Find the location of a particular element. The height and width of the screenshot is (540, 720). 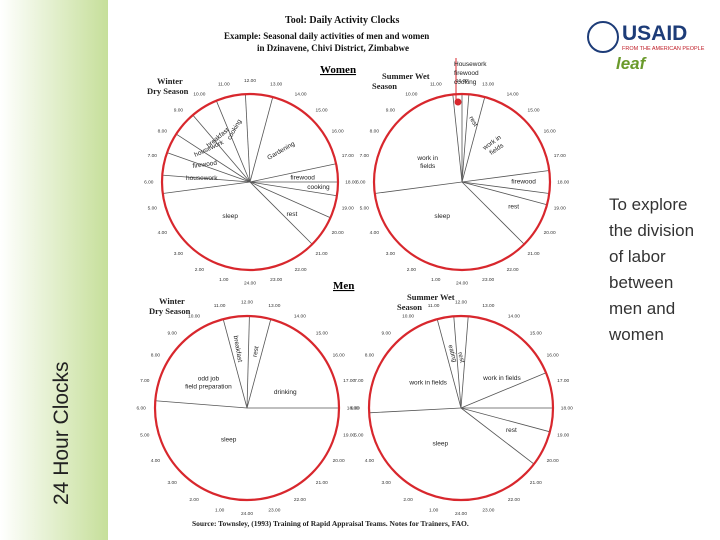

activity-label: Gardening is located at coordinates (281, 150).